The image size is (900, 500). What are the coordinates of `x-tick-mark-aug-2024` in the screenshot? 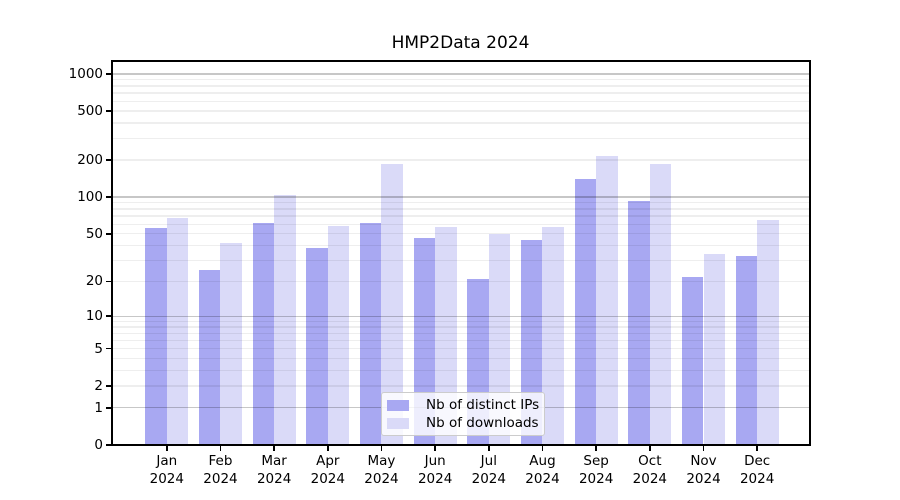 It's located at (542, 448).